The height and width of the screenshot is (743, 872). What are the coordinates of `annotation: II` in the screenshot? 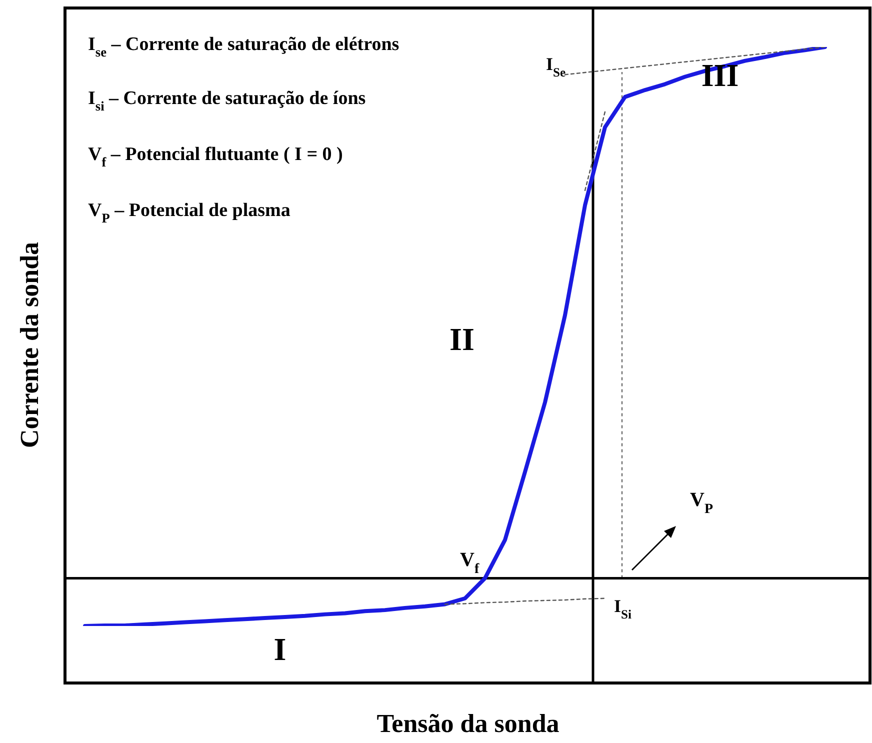 It's located at (462, 339).